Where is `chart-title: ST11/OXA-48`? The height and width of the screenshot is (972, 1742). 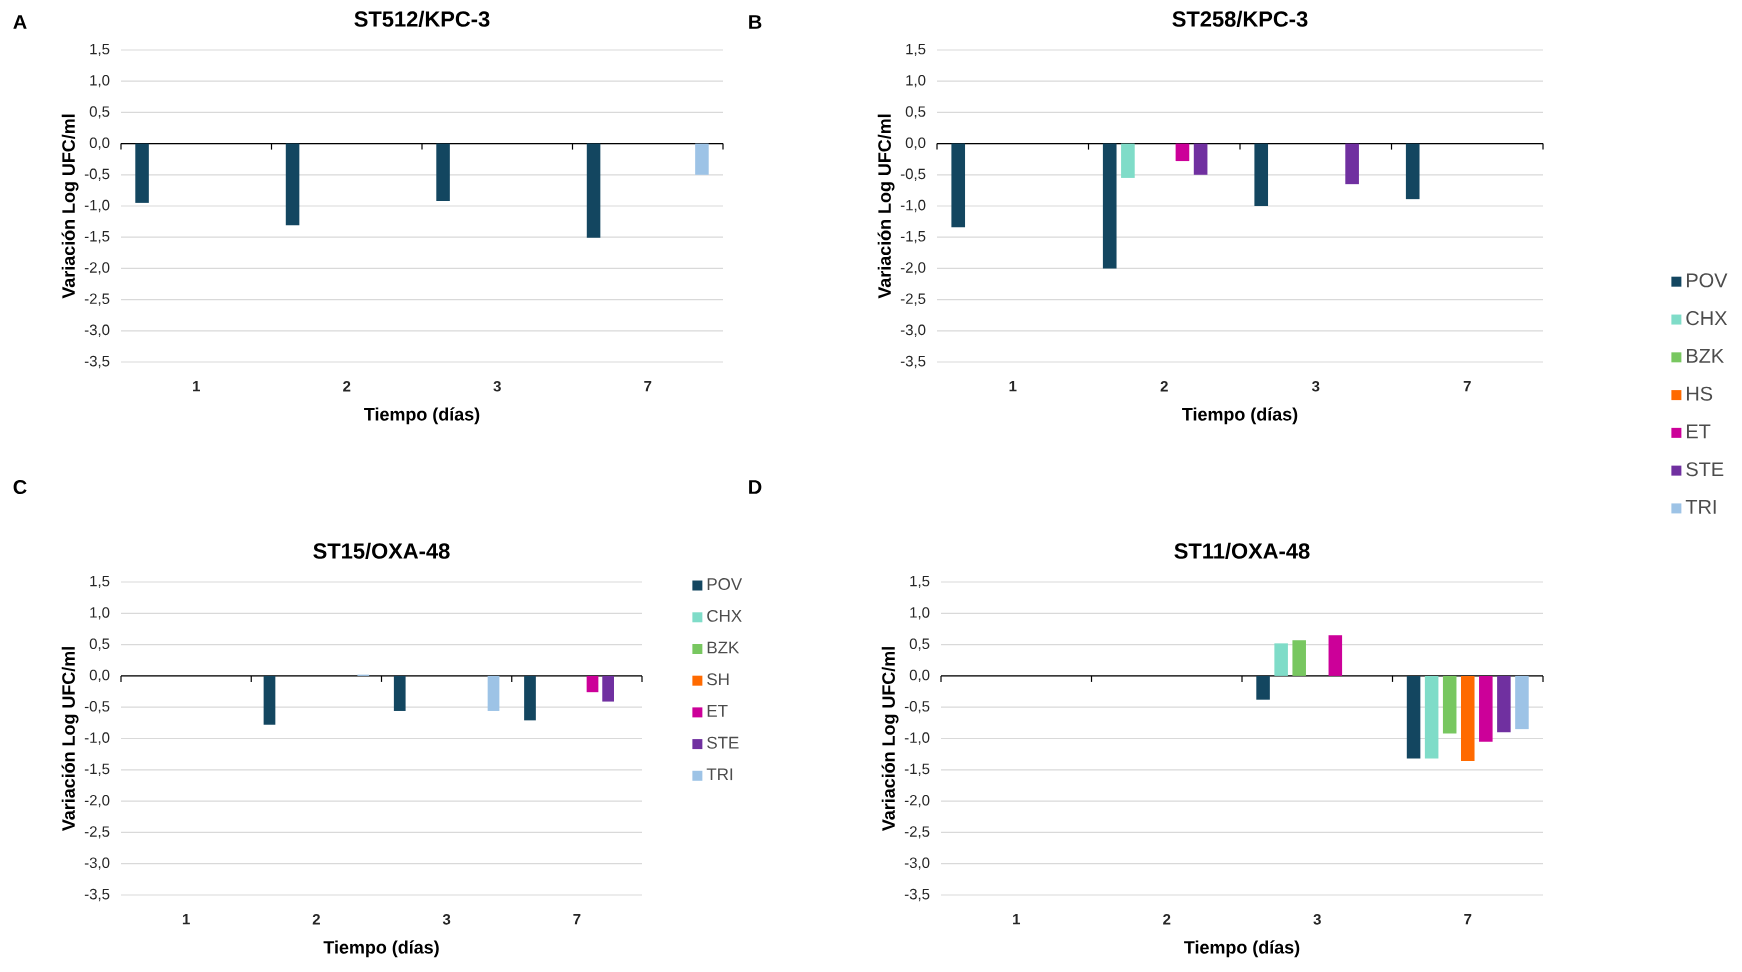 chart-title: ST11/OXA-48 is located at coordinates (1242, 551).